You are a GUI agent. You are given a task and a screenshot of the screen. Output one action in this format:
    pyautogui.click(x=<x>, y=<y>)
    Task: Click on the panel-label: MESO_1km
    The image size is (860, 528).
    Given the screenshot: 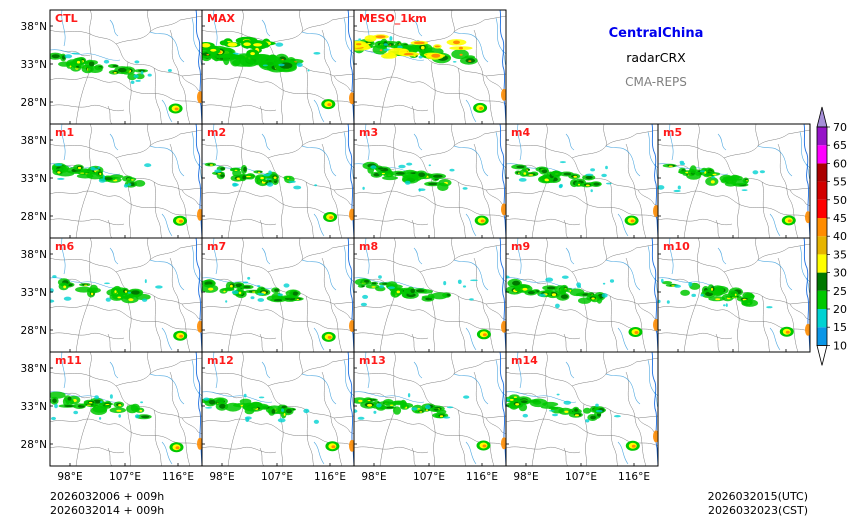 What is the action you would take?
    pyautogui.click(x=393, y=18)
    